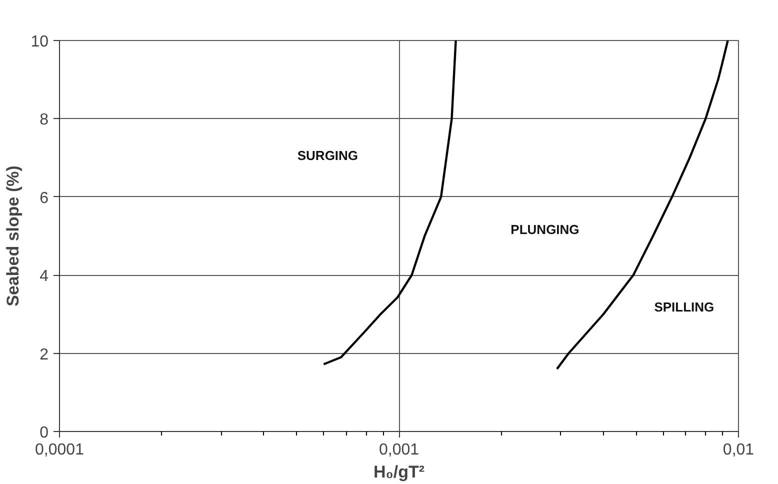  I want to click on y-tick-label: 0, so click(44, 433).